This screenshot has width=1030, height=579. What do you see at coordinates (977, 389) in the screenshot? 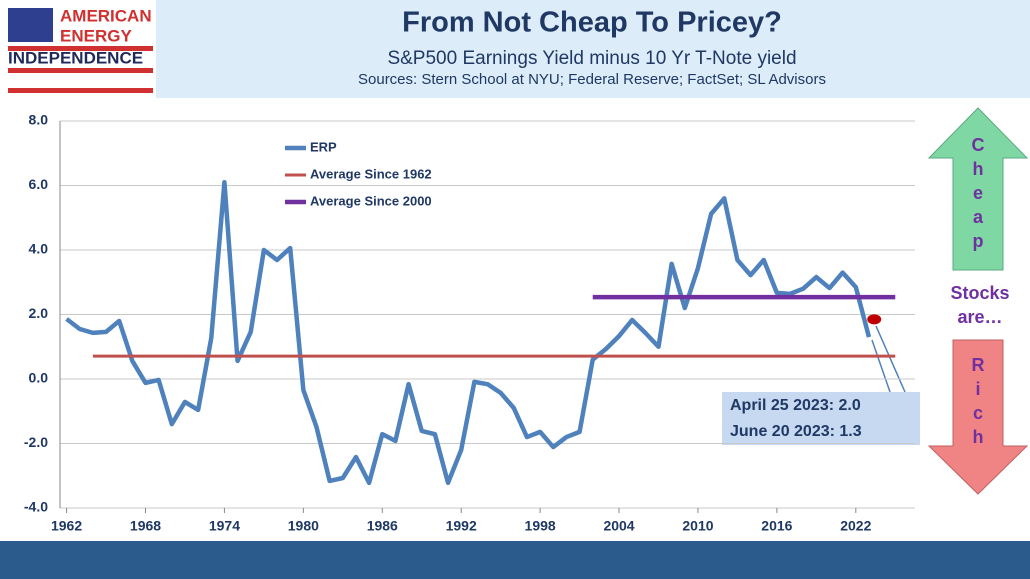
I see `rich-letter: i` at bounding box center [977, 389].